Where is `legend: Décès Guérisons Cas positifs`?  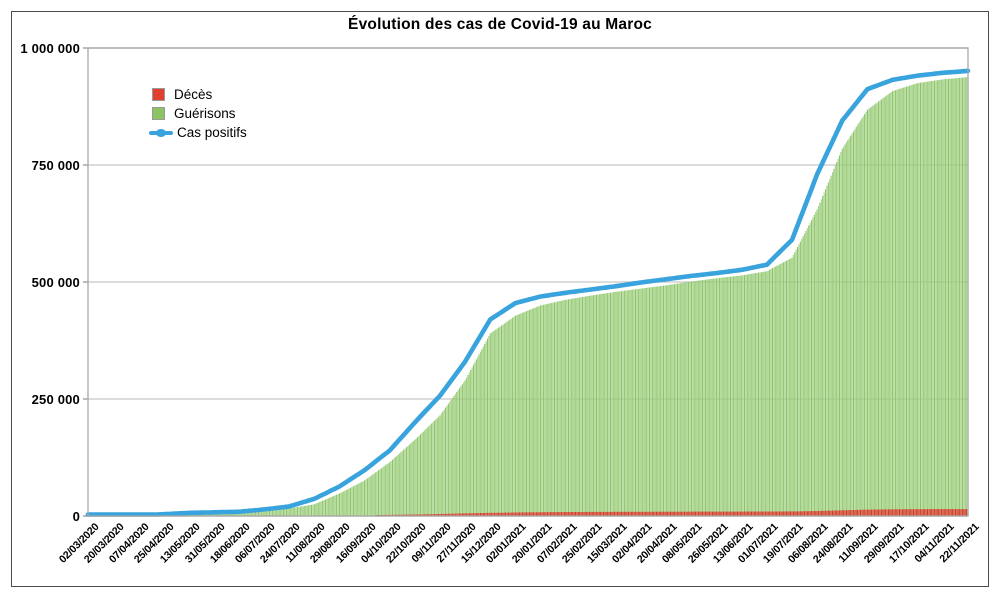 legend: Décès Guérisons Cas positifs is located at coordinates (198, 113).